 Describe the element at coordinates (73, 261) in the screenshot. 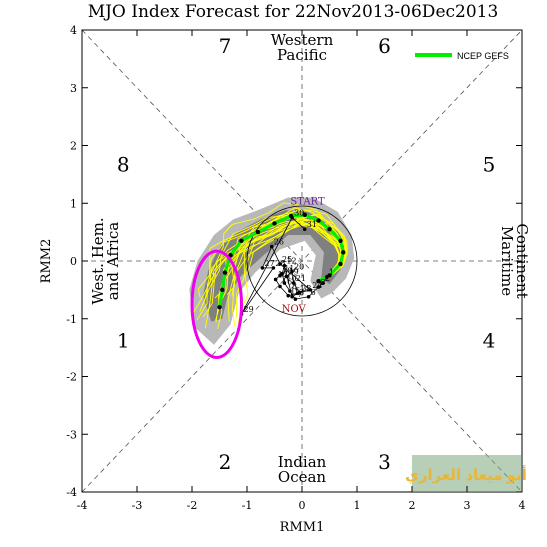

I see `y-tick-label-0: 0` at that location.